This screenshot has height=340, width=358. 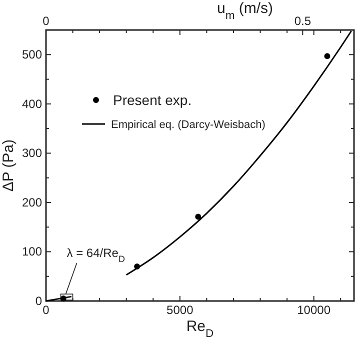 I want to click on x-axis-title: Re$_{D}$, so click(x=200, y=329).